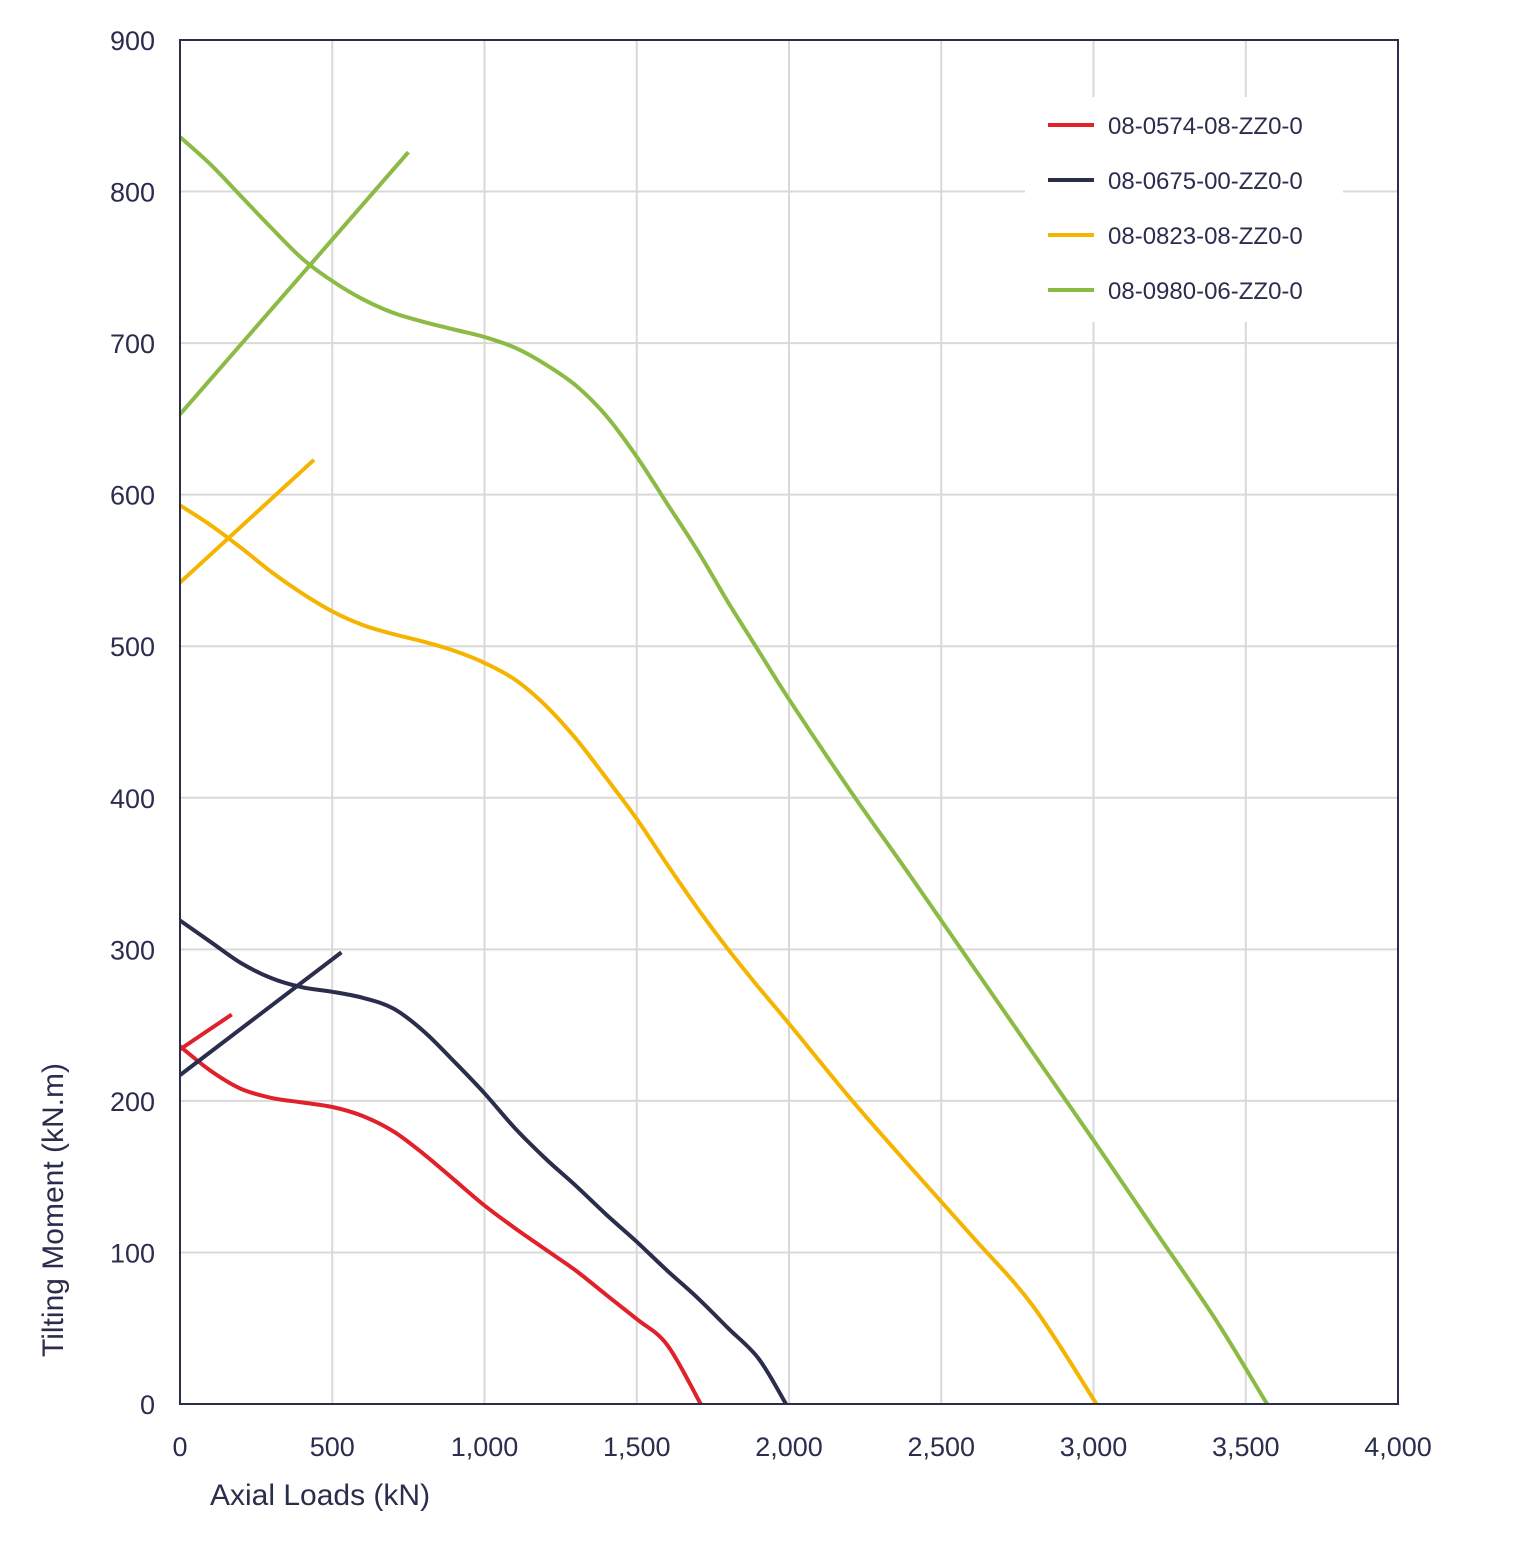 This screenshot has height=1559, width=1518. Describe the element at coordinates (132, 496) in the screenshot. I see `y-tick-label: 600` at that location.